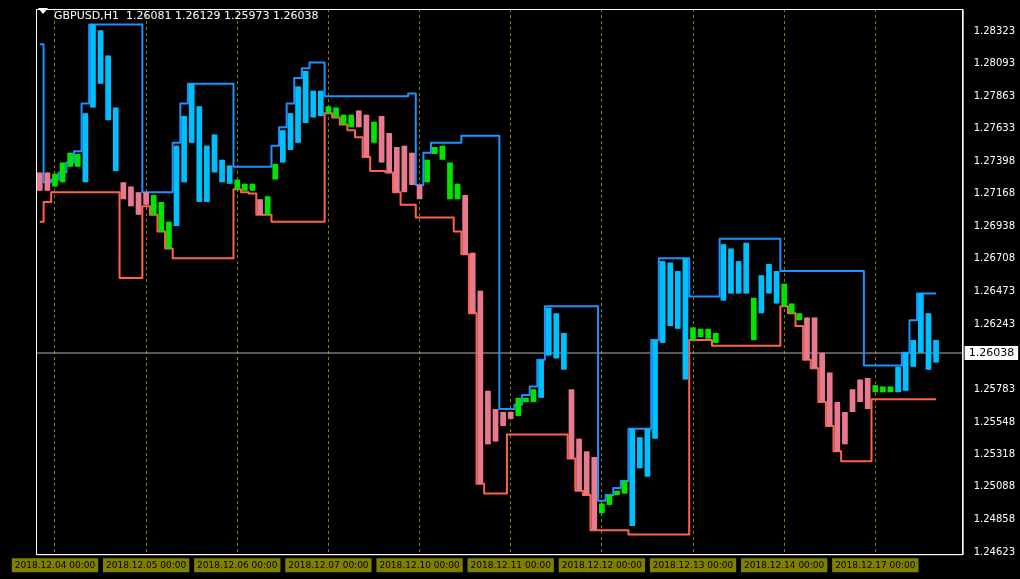 Image resolution: width=1020 pixels, height=579 pixels. Describe the element at coordinates (994, 421) in the screenshot. I see `y-tick-label: 1.25548` at that location.